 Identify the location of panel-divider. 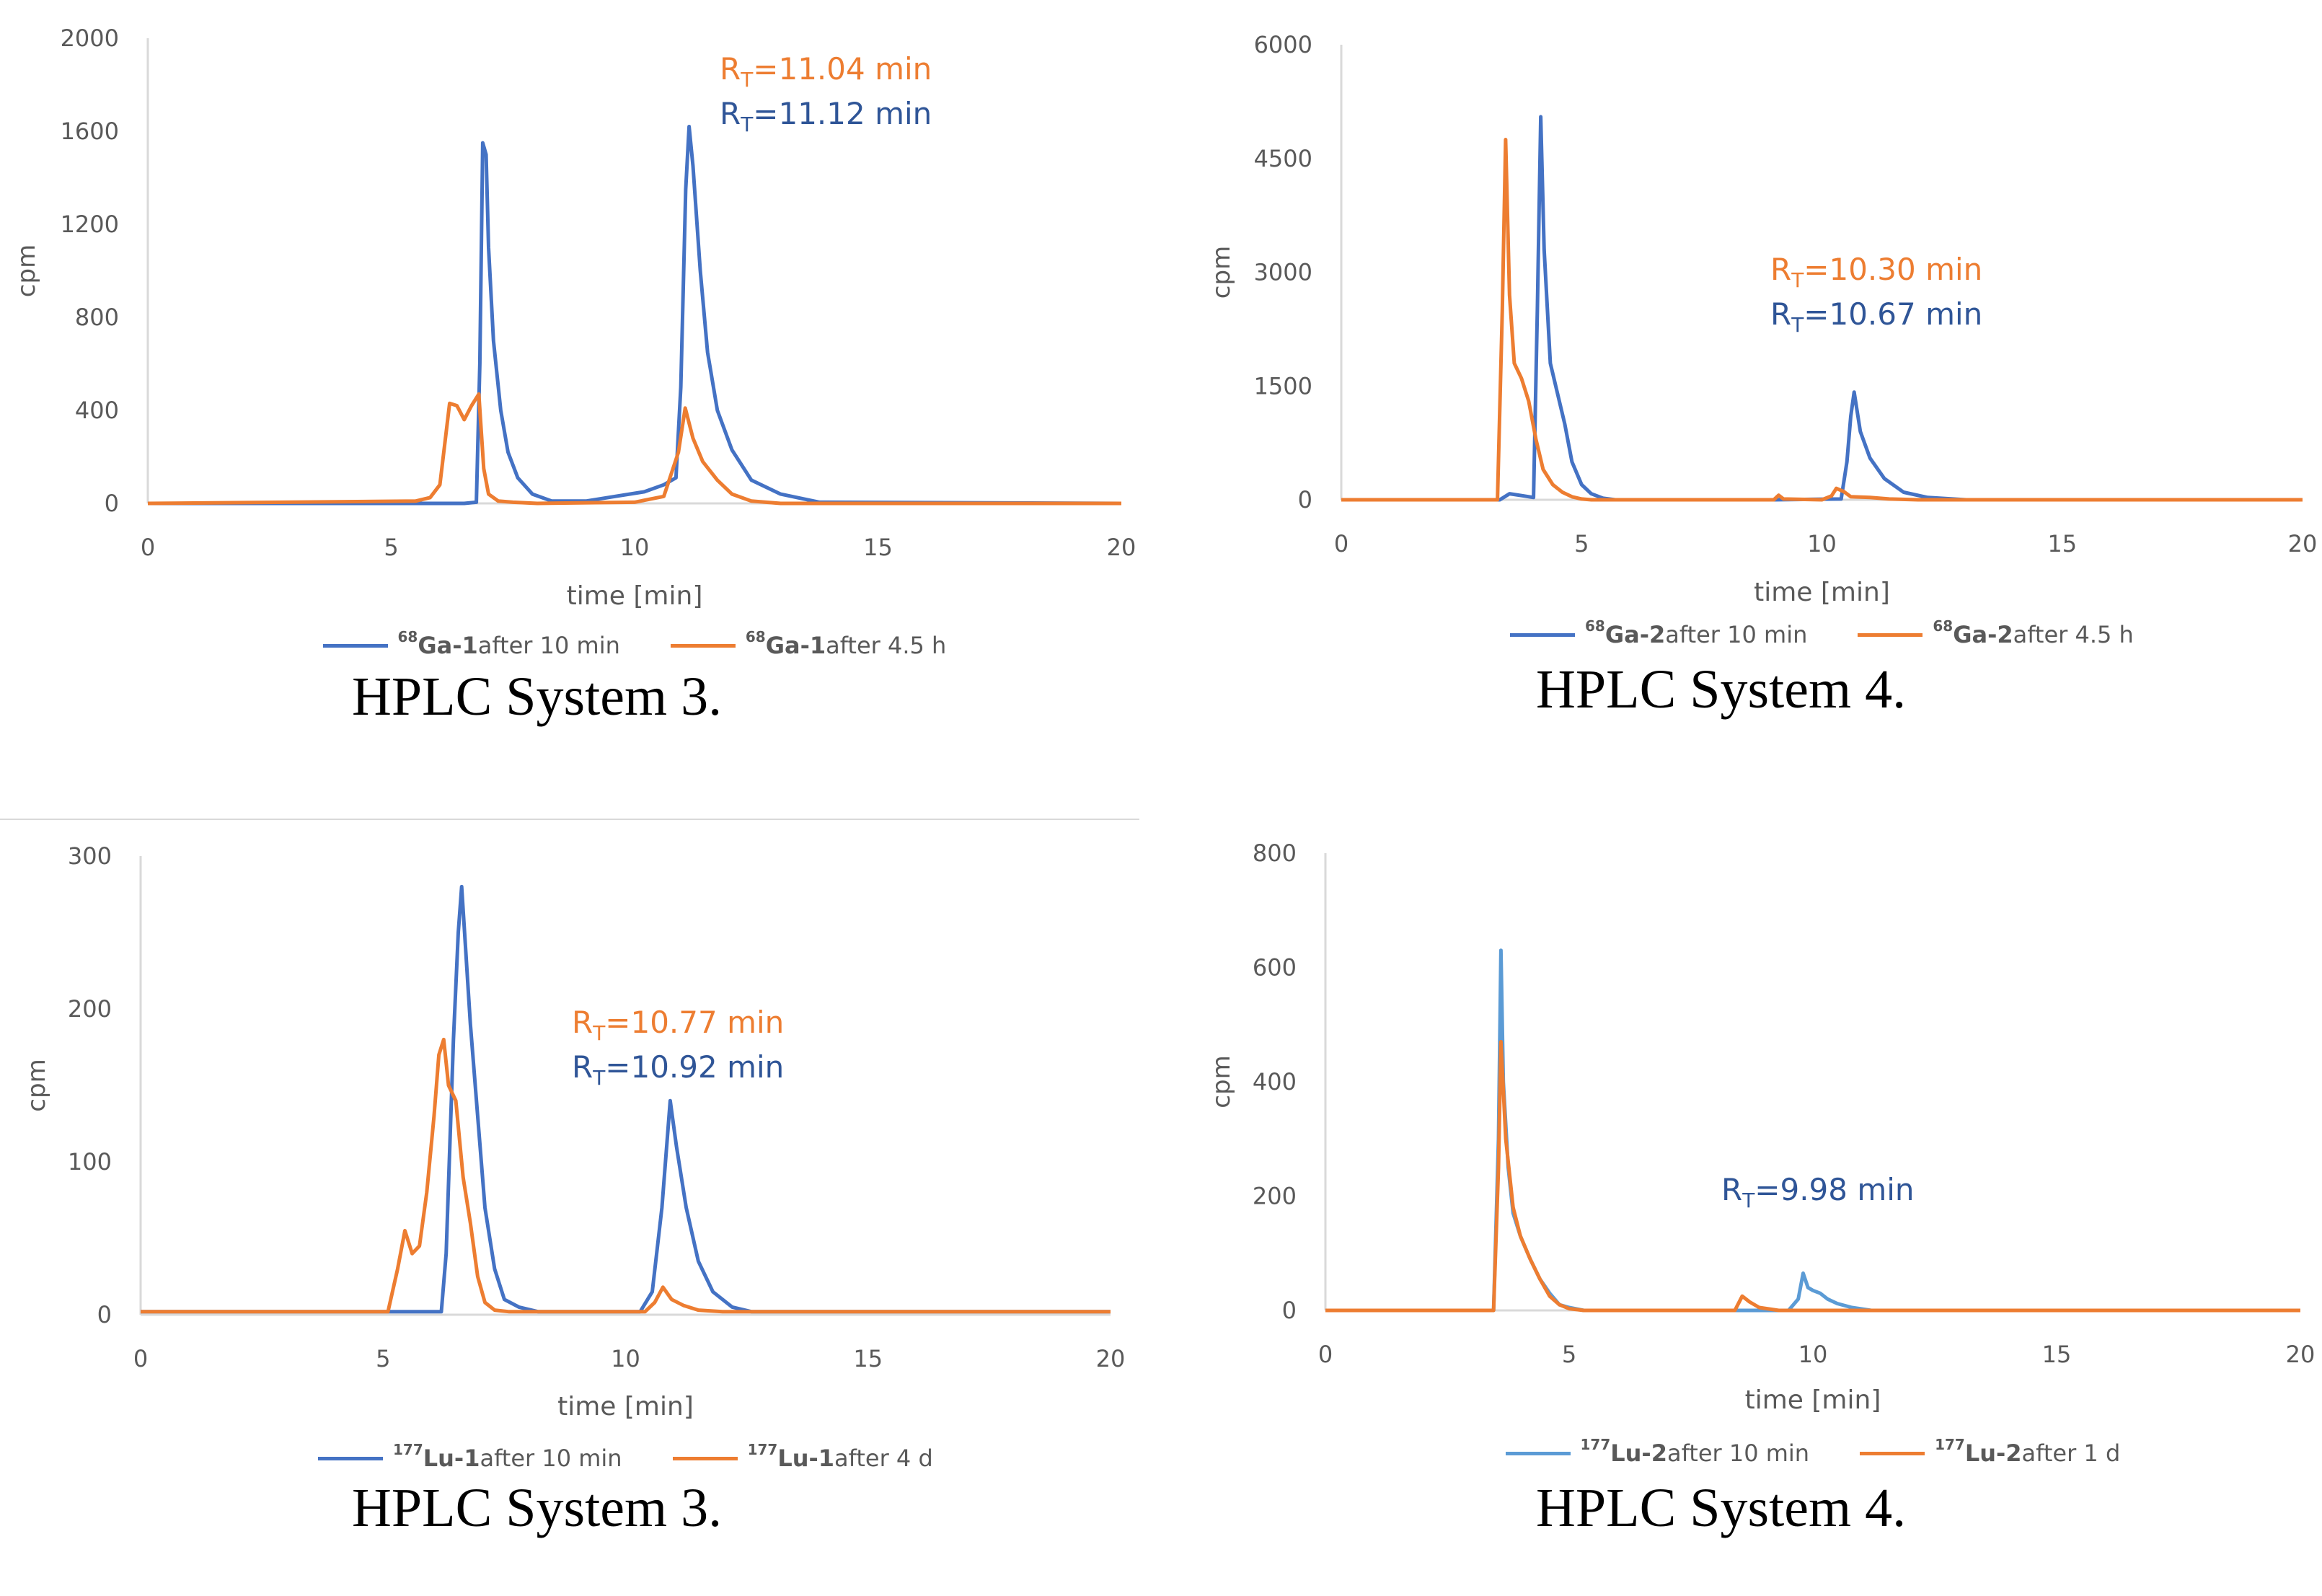
(569, 819).